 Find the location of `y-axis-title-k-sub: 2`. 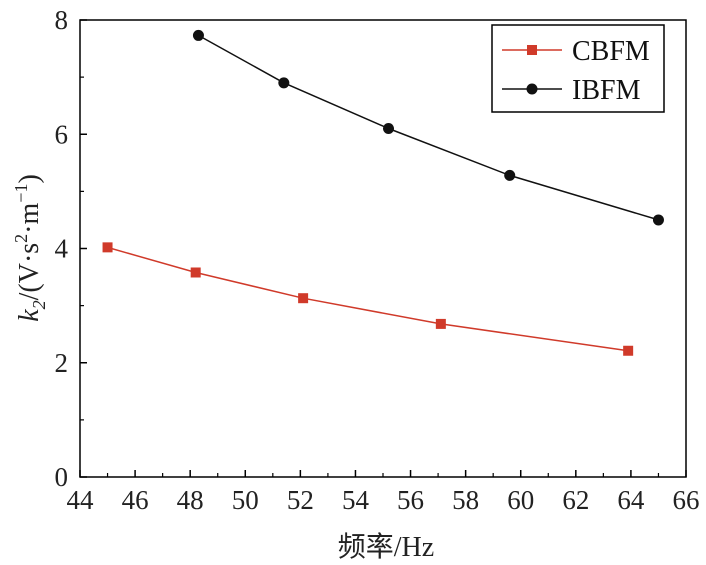

y-axis-title-k-sub: 2 is located at coordinates (39, 304).